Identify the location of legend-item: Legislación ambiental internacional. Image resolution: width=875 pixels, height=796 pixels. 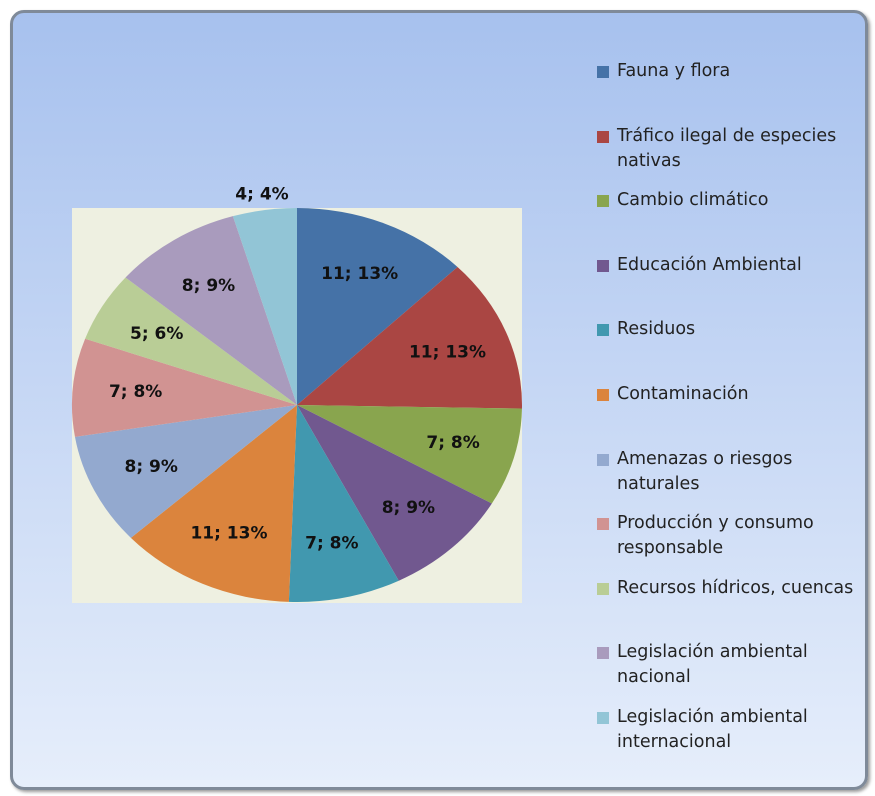
(728, 730).